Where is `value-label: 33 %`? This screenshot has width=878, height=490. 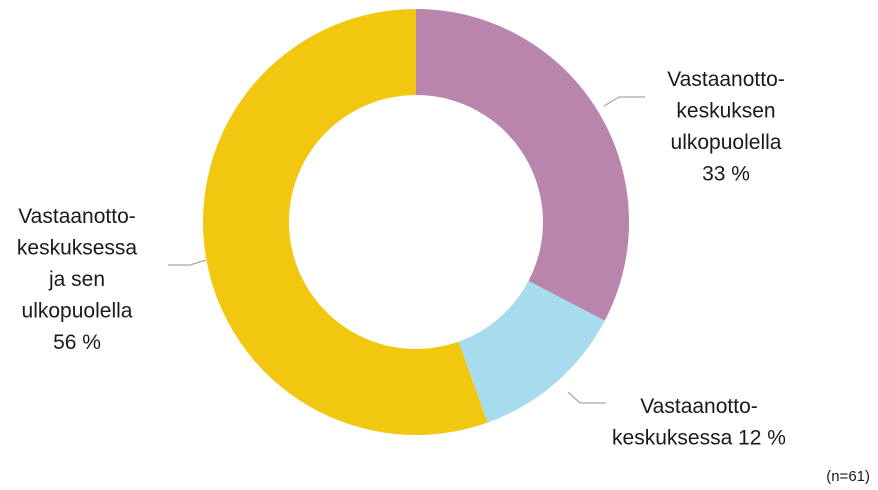
value-label: 33 % is located at coordinates (726, 173).